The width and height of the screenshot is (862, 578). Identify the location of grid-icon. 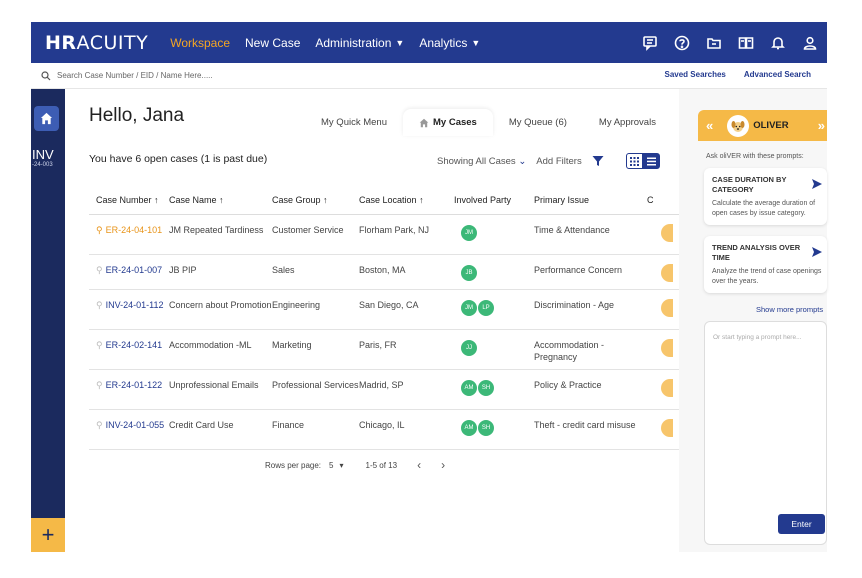
(634, 161).